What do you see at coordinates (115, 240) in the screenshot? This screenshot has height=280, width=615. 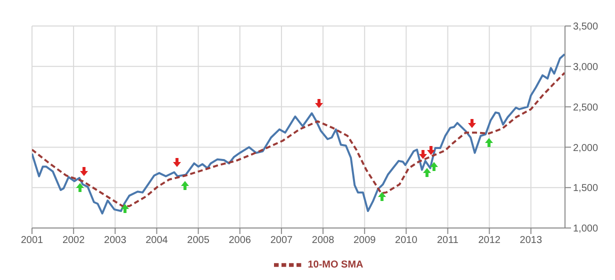 I see `x-tick-label: 2003` at bounding box center [115, 240].